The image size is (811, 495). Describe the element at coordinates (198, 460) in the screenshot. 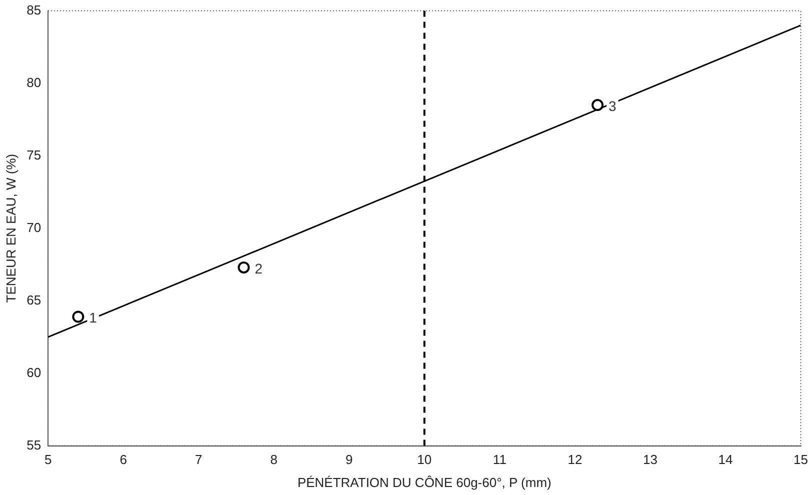

I see `x-tick-label: 7` at that location.